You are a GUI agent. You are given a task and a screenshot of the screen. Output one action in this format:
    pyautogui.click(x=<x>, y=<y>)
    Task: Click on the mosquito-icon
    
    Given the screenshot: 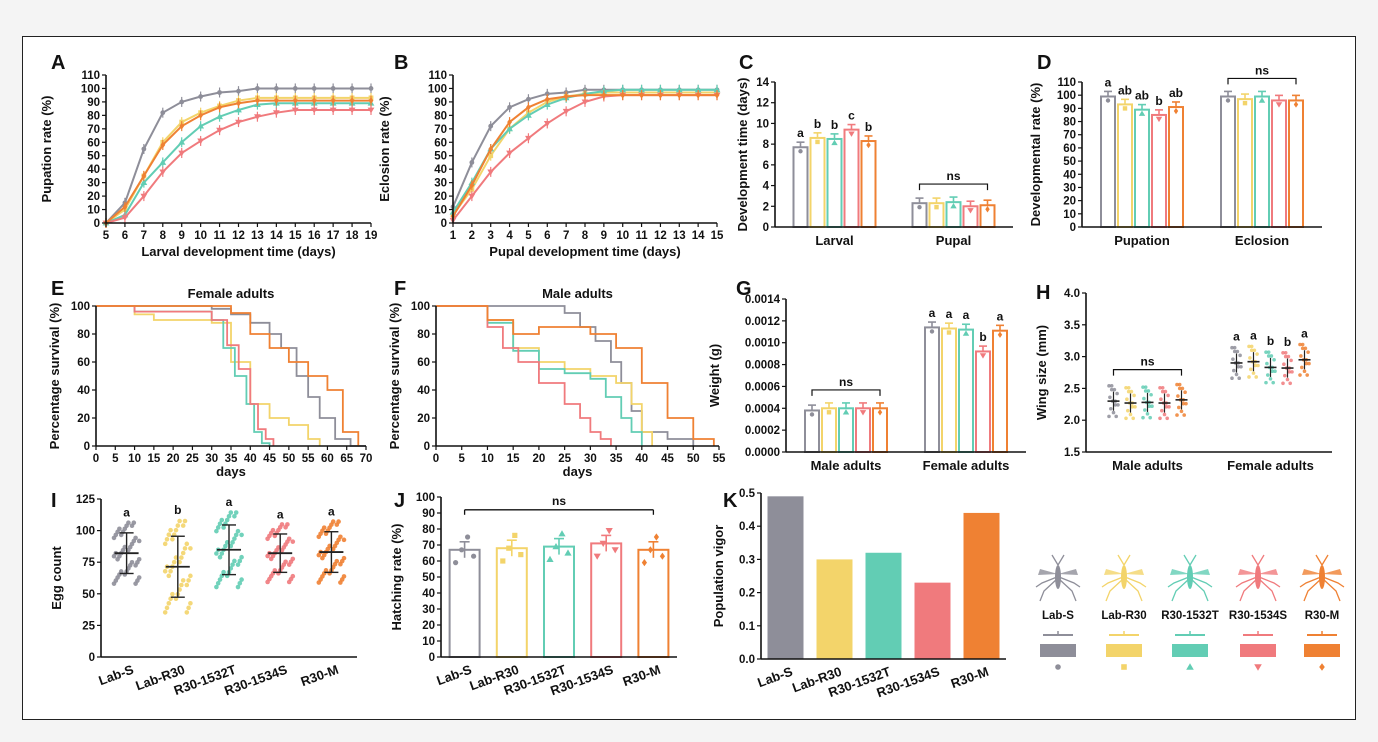 What is the action you would take?
    pyautogui.click(x=1058, y=578)
    